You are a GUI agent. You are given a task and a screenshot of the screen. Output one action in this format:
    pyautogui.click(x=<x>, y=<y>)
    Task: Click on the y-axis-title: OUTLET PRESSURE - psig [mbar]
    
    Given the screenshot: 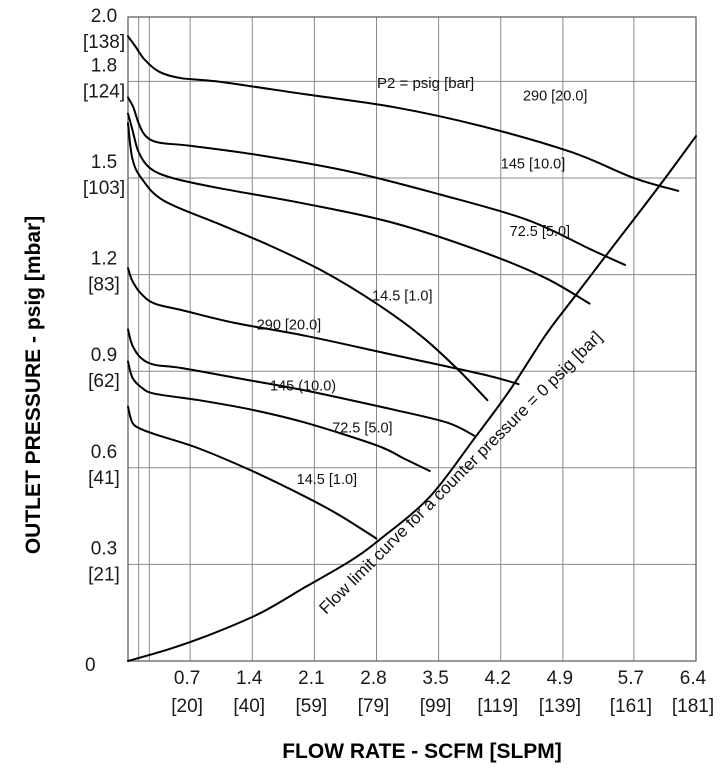 What is the action you would take?
    pyautogui.click(x=33, y=385)
    